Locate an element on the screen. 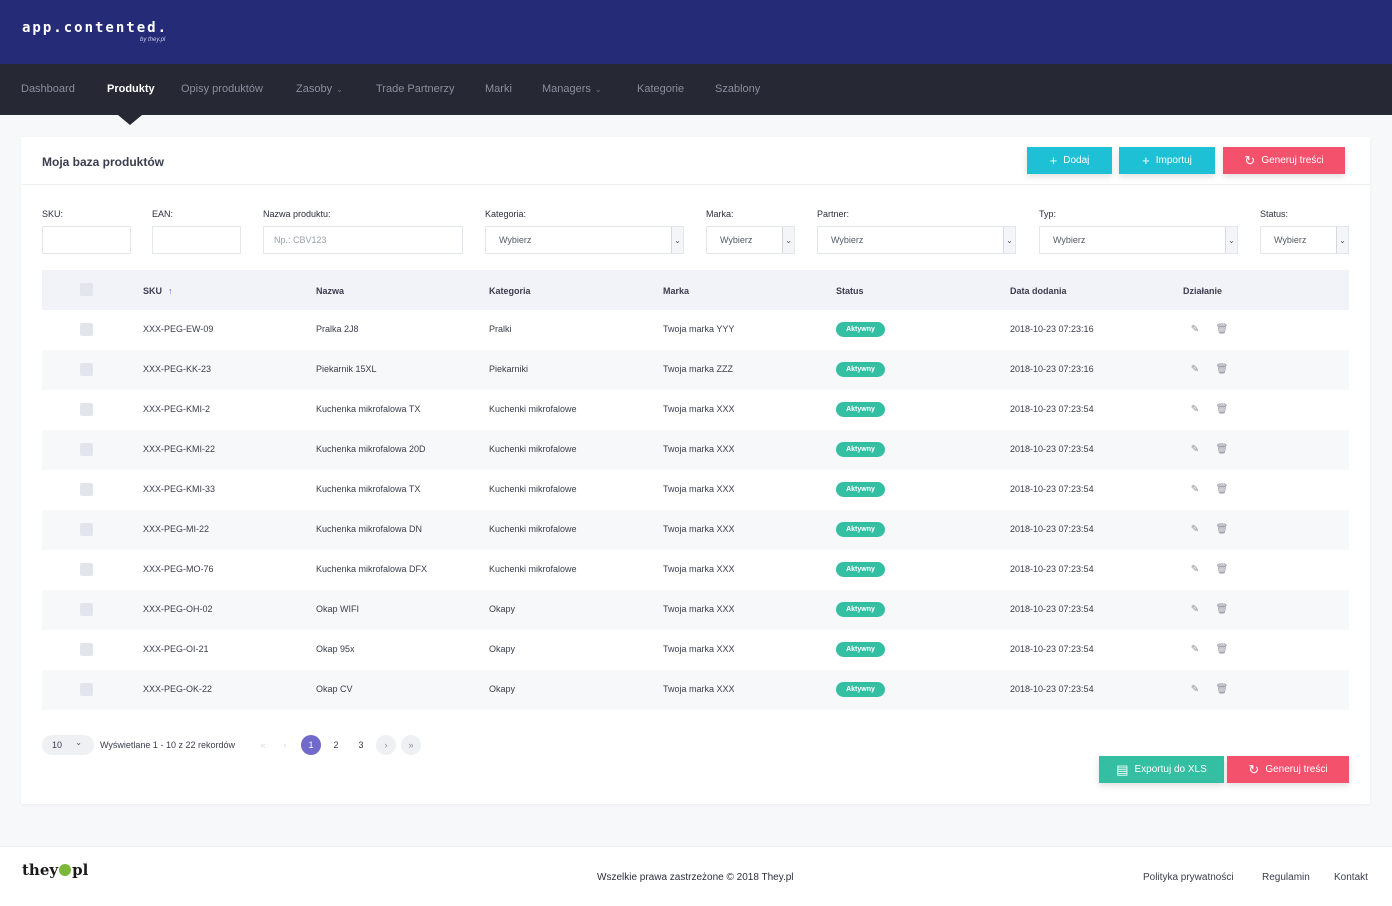 This screenshot has width=1392, height=906. partner-filter-select: Wybierz ⌄ is located at coordinates (916, 240).